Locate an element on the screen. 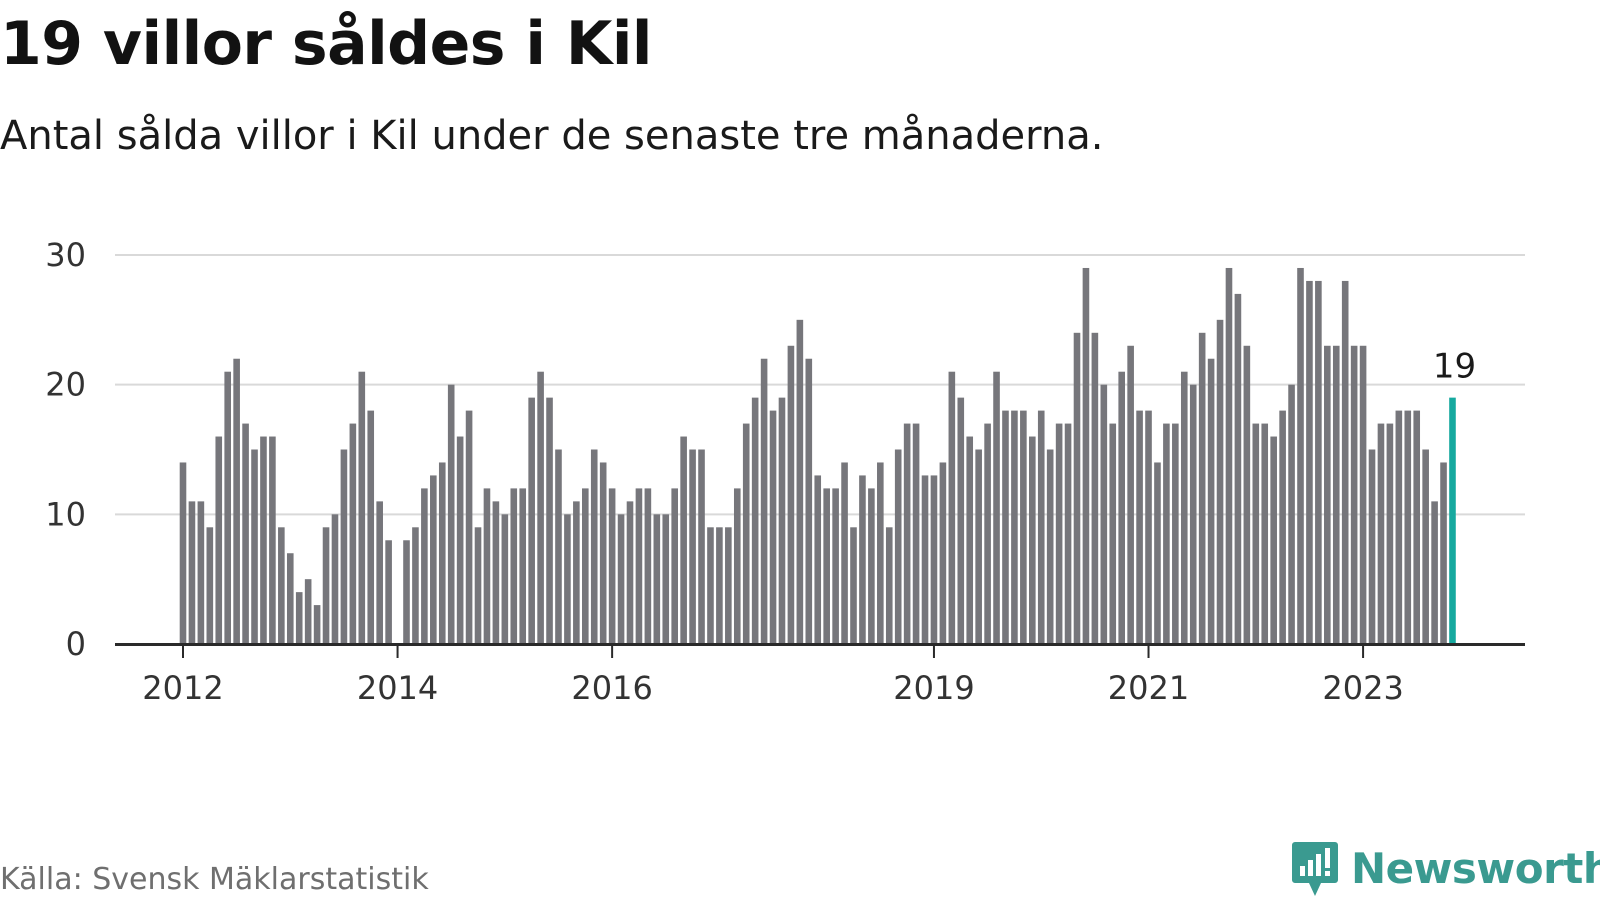 The width and height of the screenshot is (1600, 900). y-tick-label-20: 20 is located at coordinates (65, 385).